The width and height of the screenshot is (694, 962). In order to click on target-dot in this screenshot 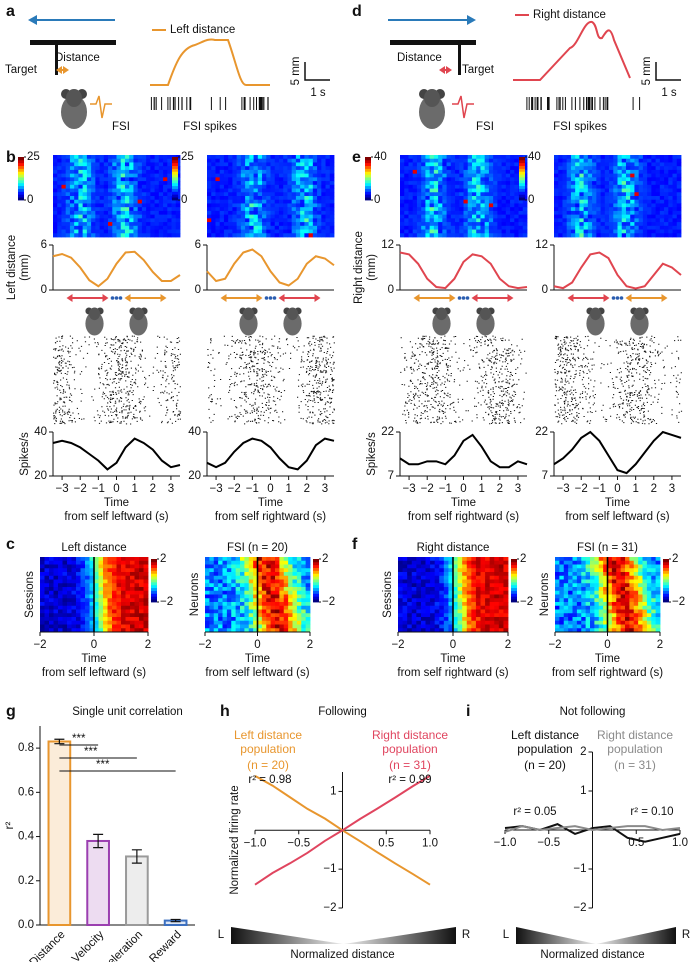, I will do `click(271, 298)`.